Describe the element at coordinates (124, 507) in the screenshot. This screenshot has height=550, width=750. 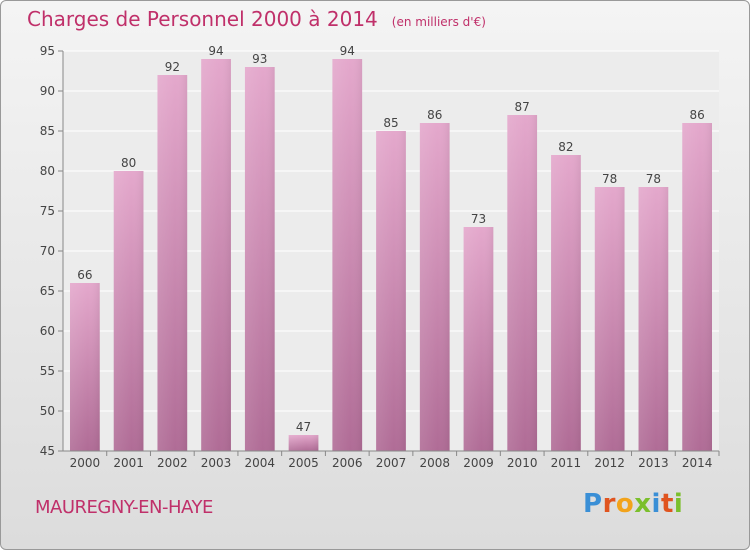
I see `commune-name: MAUREGNY-EN-HAYE` at that location.